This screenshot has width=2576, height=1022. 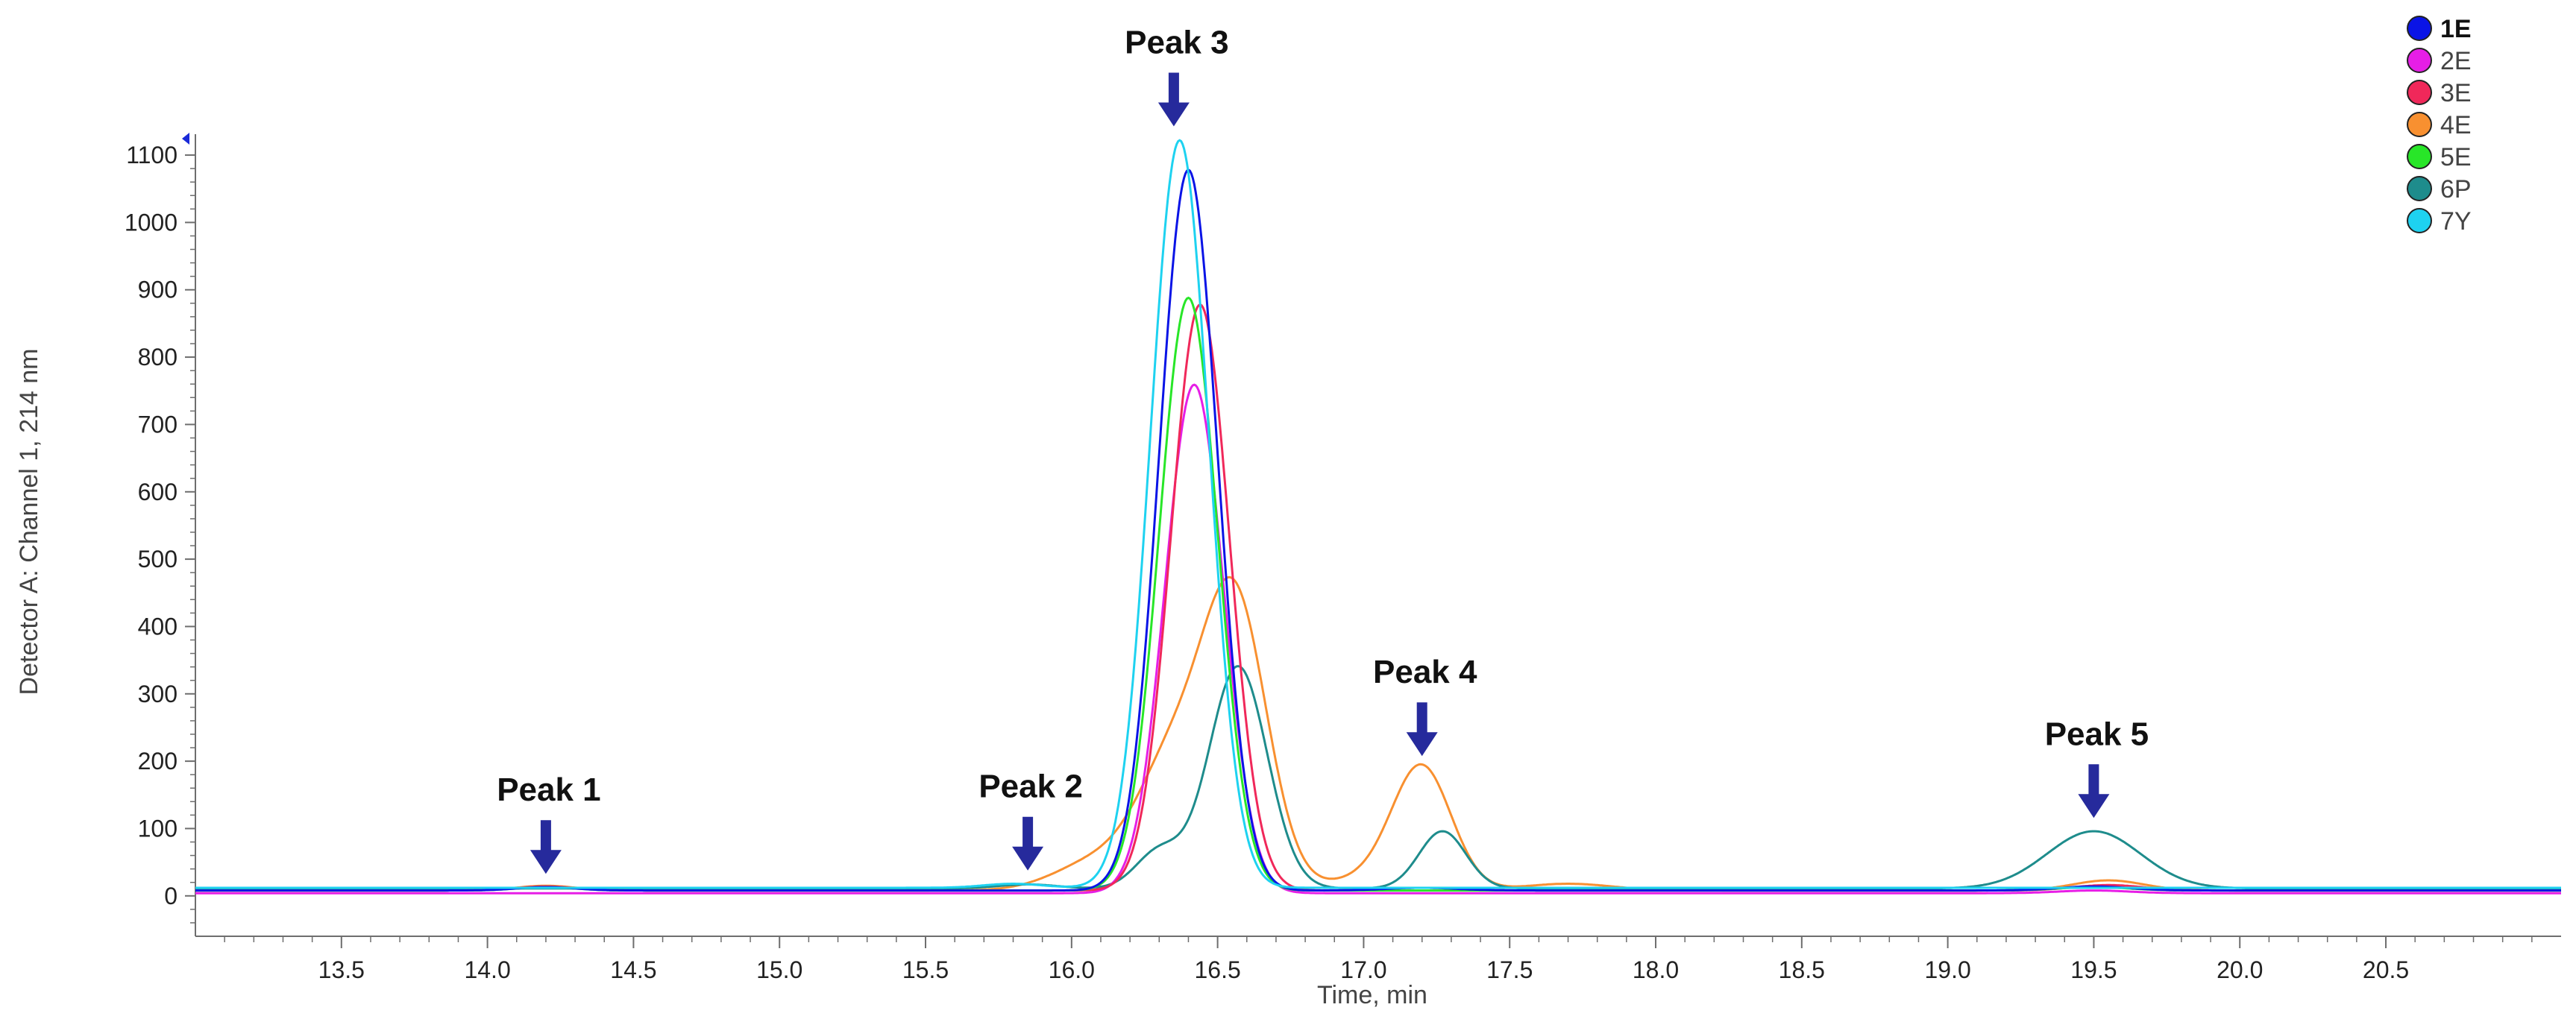 I want to click on legend-item: 1E, so click(x=2439, y=29).